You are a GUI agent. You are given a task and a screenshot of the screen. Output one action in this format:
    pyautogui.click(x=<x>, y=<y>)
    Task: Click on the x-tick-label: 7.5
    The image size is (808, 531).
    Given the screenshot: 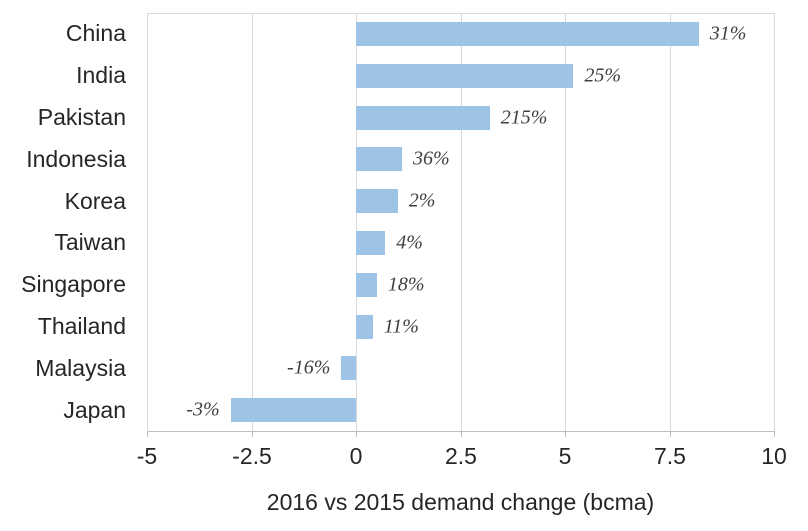 What is the action you would take?
    pyautogui.click(x=670, y=456)
    